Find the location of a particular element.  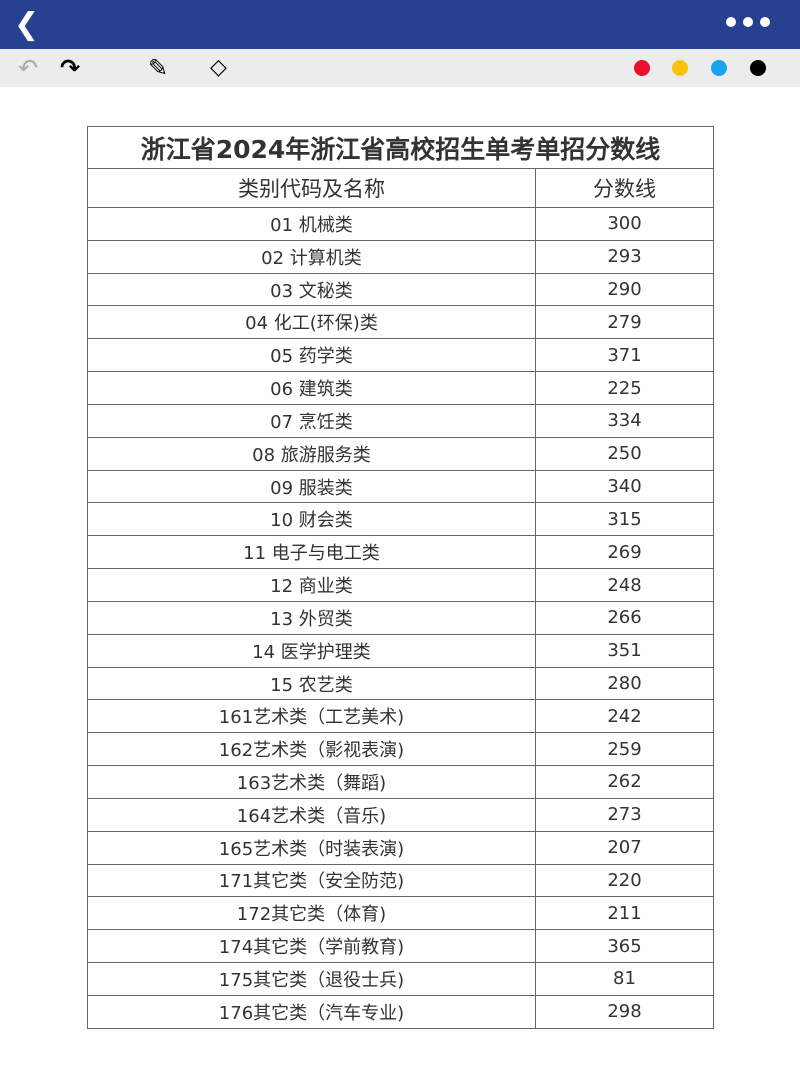

cell-category: 12 商业类 is located at coordinates (311, 585).